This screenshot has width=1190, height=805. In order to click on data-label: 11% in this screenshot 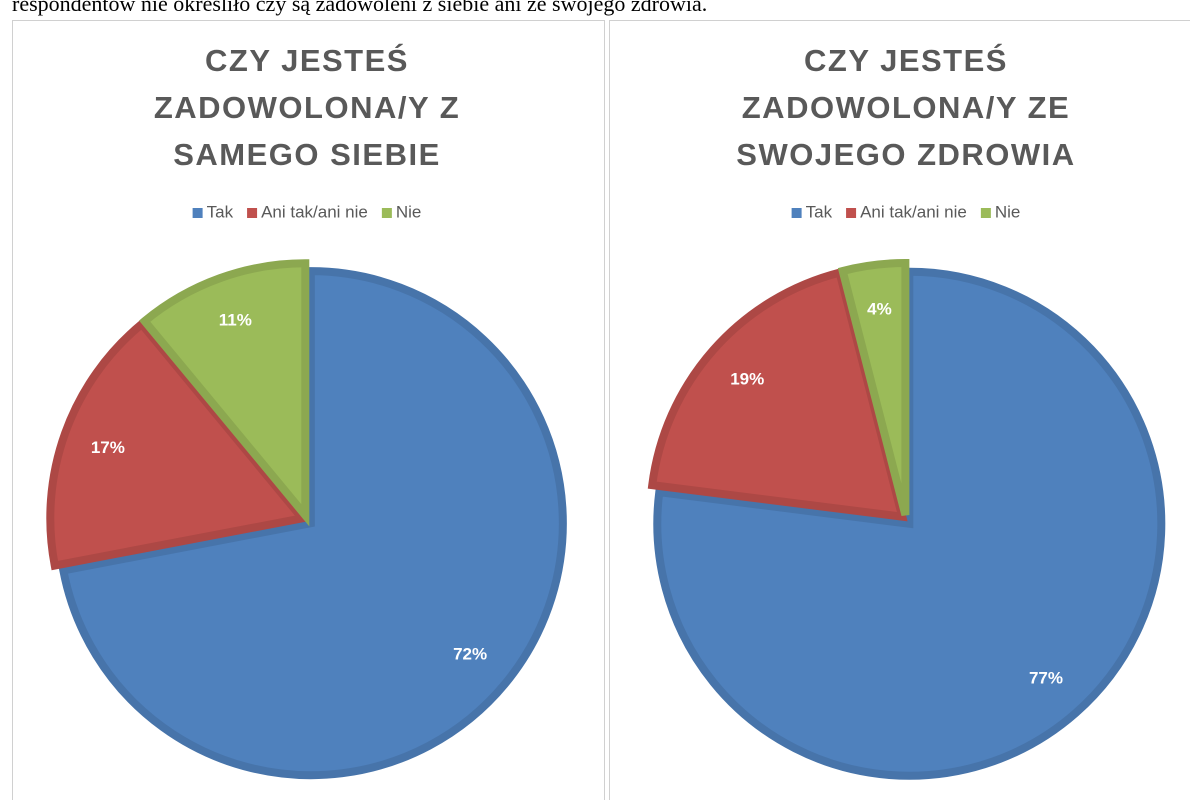, I will do `click(235, 319)`.